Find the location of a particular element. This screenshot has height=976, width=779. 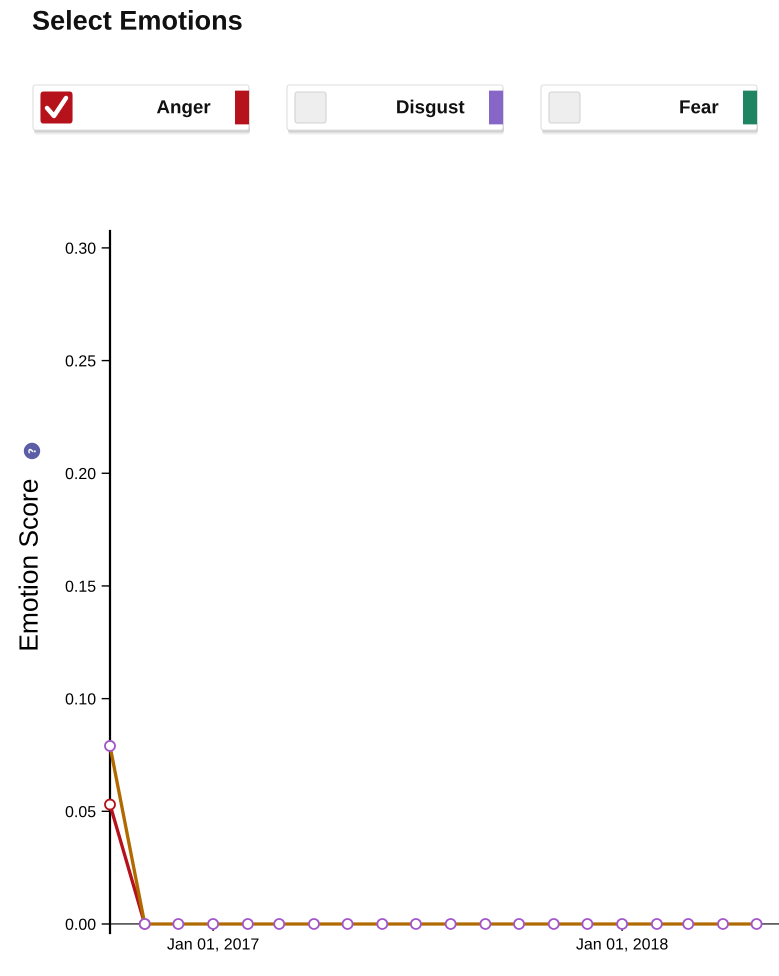

y-tick-label: 0.00 is located at coordinates (81, 924).